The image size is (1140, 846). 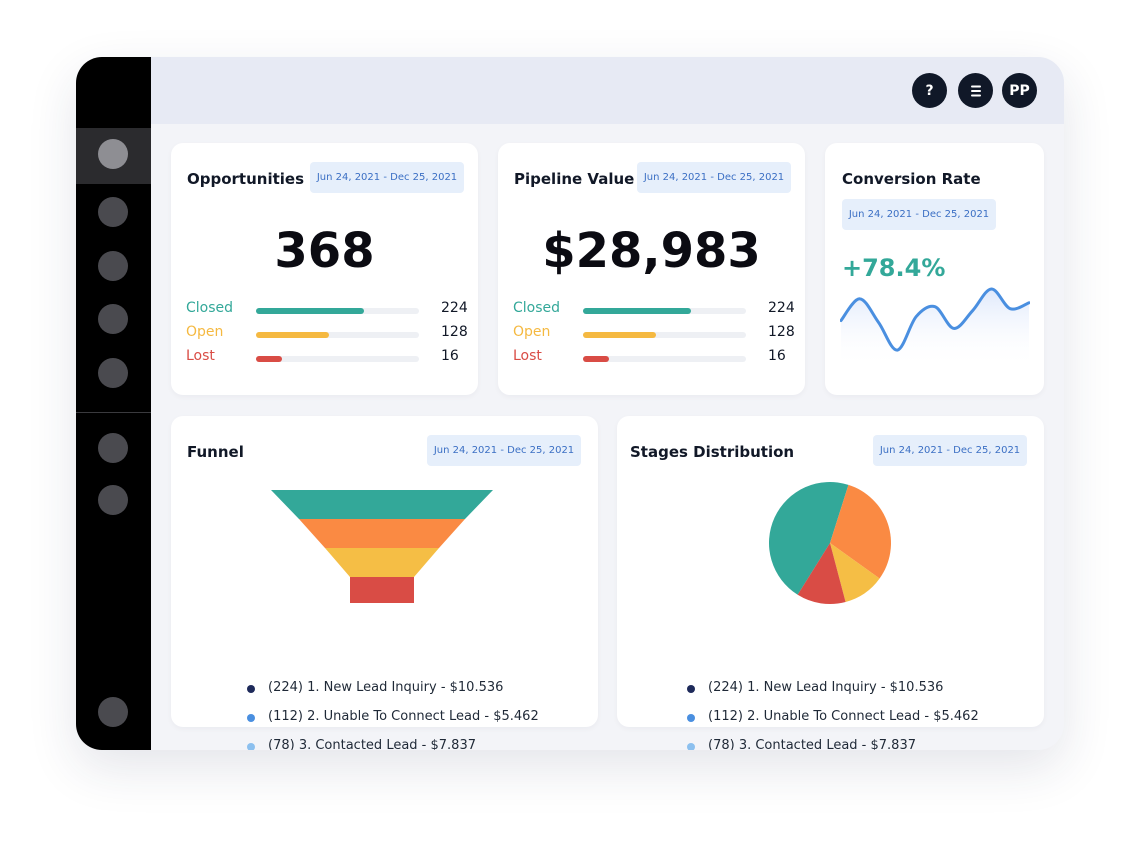 I want to click on conversion-line-chart, so click(x=935, y=327).